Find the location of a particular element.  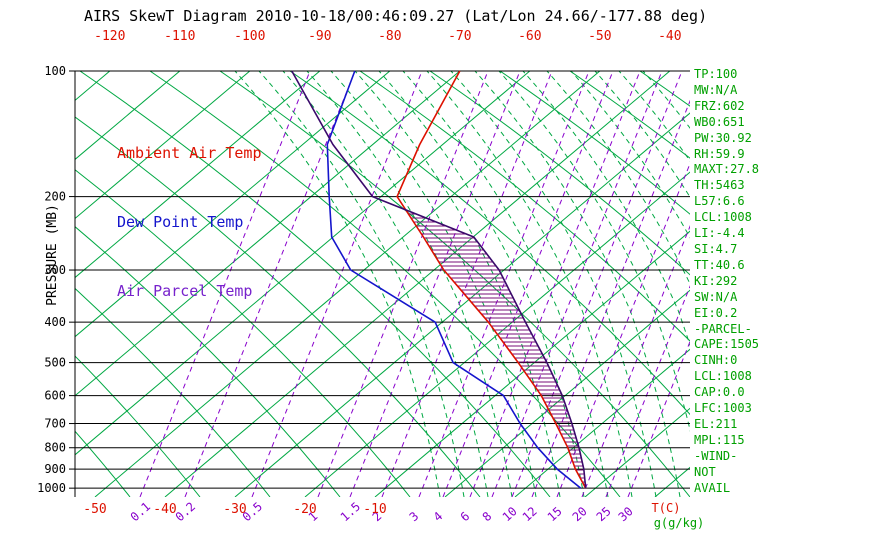

mixing-ratio-tick-label: 3 is located at coordinates (414, 516).